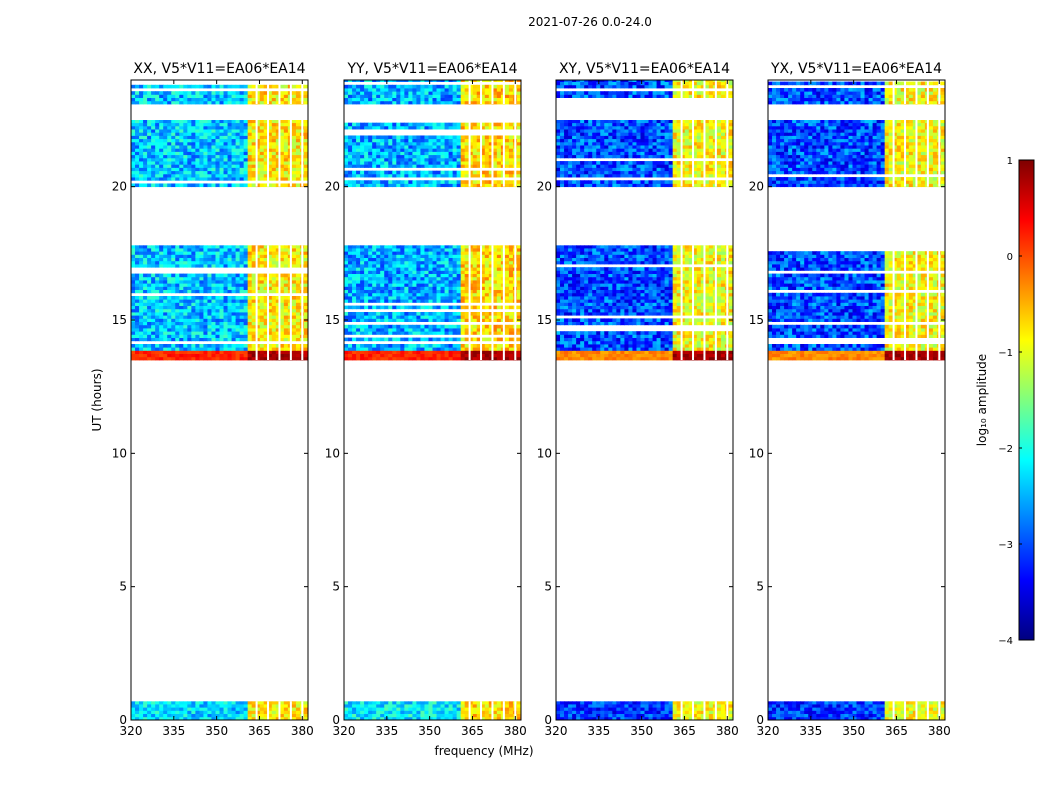 The height and width of the screenshot is (800, 1050). I want to click on panel-title: YY, V5*V11=EA06*EA14, so click(431, 69).